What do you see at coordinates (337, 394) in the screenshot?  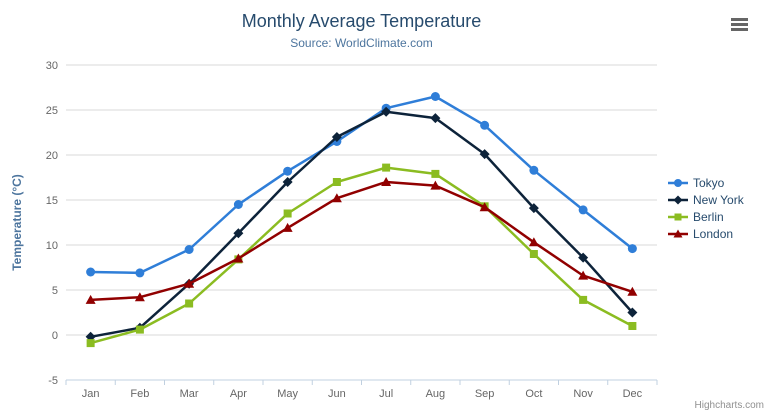 I see `x-axis-label: Jun` at bounding box center [337, 394].